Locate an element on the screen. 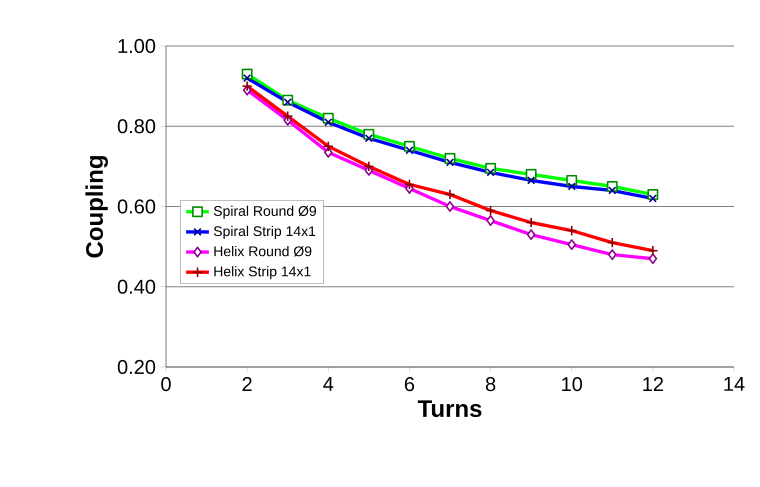 The width and height of the screenshot is (760, 487). x-tick-label: 14 is located at coordinates (734, 384).